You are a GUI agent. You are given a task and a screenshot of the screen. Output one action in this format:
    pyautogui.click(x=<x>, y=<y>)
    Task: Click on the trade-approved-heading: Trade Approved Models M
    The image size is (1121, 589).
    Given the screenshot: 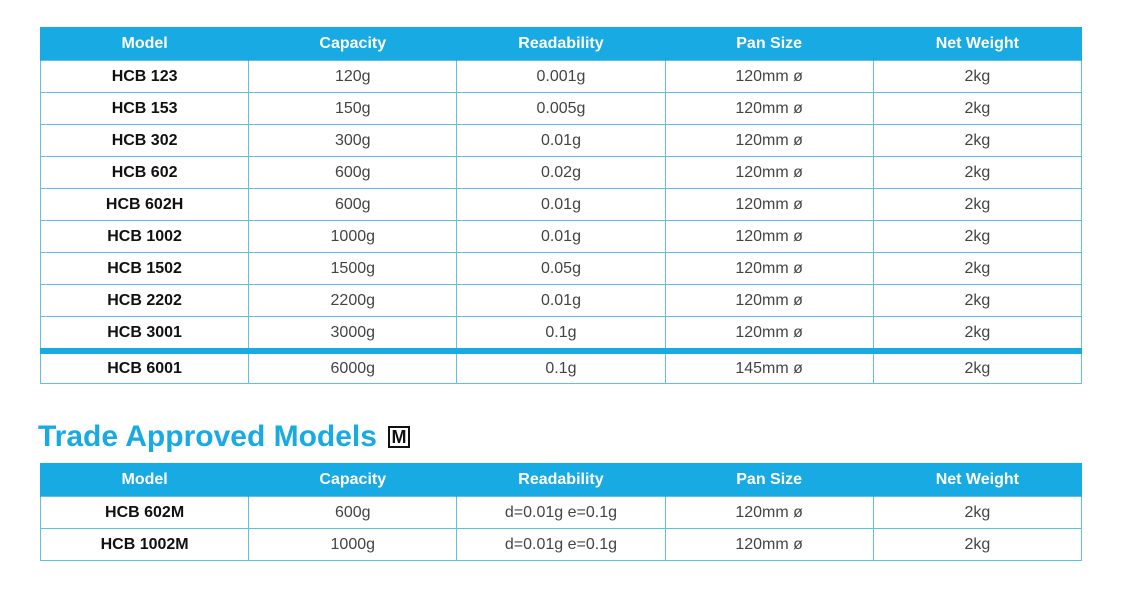 What is the action you would take?
    pyautogui.click(x=224, y=437)
    